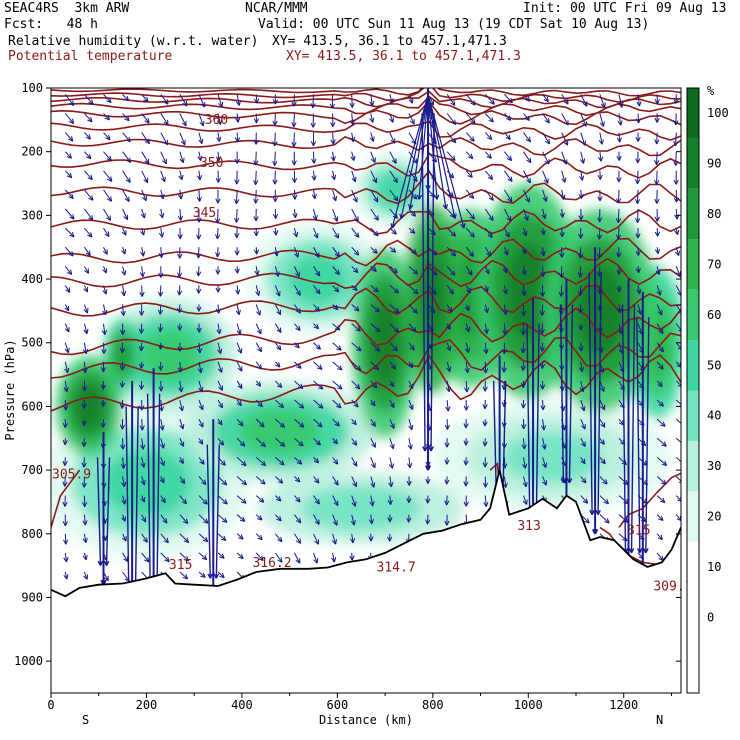 Image resolution: width=740 pixels, height=740 pixels. What do you see at coordinates (28, 661) in the screenshot?
I see `y-tick-label: 1000` at bounding box center [28, 661].